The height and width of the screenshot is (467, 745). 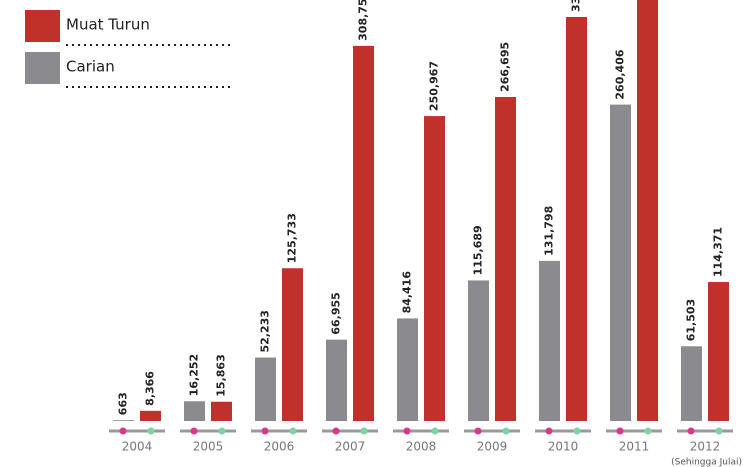 I want to click on x-tick-label: 2008, so click(x=421, y=447).